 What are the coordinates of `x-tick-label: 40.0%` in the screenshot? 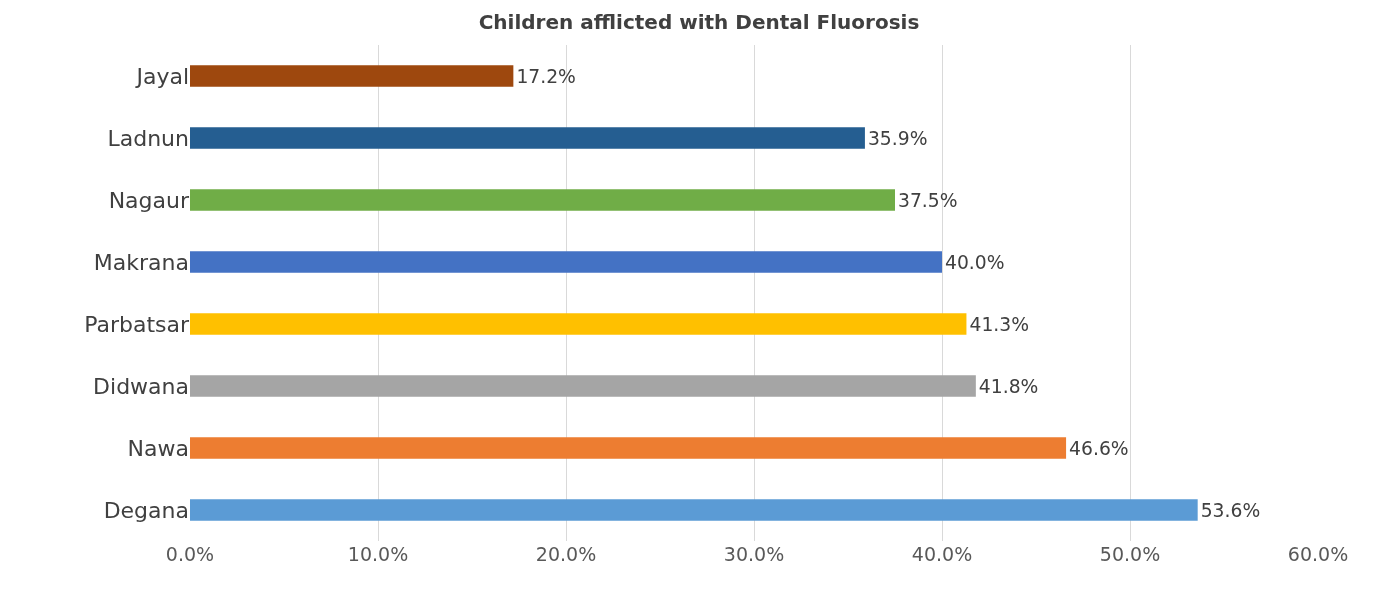 It's located at (942, 554).